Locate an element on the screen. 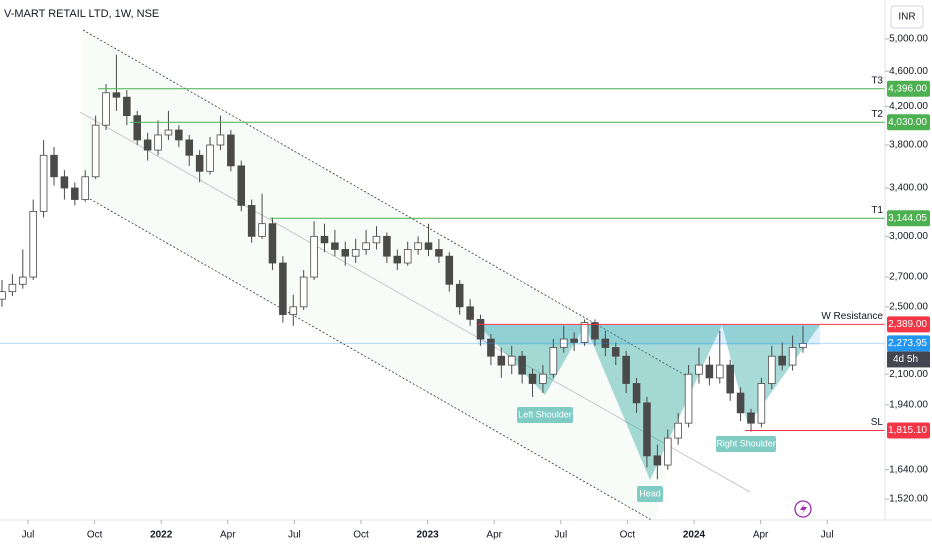 The image size is (932, 550). last-price-label: 2,273.95 is located at coordinates (907, 343).